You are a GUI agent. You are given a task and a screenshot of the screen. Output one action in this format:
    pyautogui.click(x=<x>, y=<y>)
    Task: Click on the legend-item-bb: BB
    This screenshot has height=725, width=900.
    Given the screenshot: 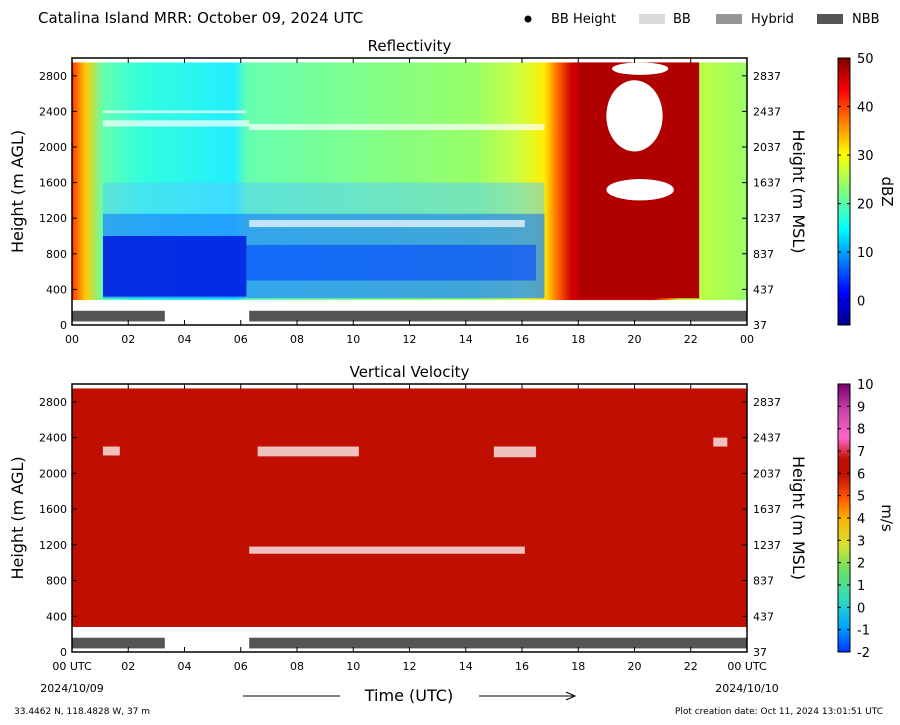 What is the action you would take?
    pyautogui.click(x=665, y=19)
    